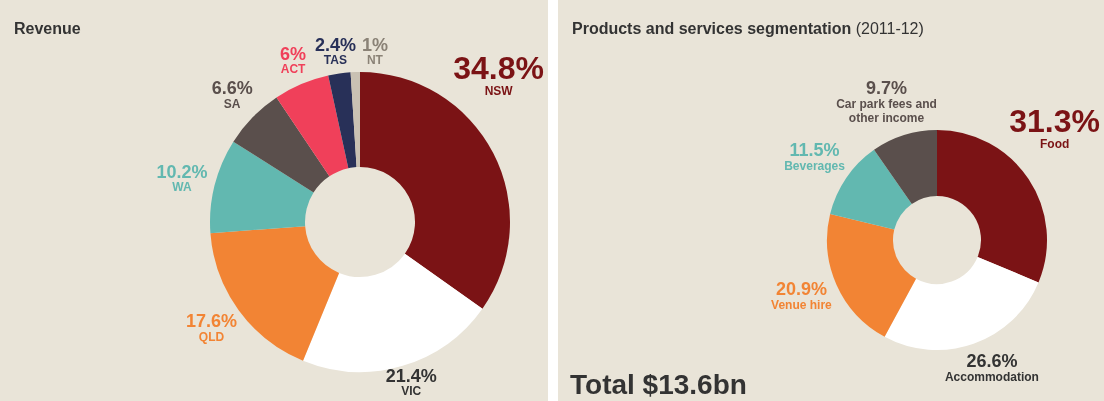  I want to click on data-label: 9.7%, so click(886, 88).